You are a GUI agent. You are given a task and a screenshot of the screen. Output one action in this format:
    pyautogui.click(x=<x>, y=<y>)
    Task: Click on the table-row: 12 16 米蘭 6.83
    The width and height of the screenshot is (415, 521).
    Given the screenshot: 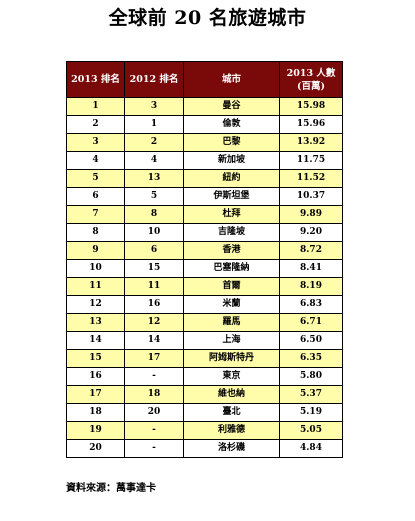 What is the action you would take?
    pyautogui.click(x=204, y=304)
    